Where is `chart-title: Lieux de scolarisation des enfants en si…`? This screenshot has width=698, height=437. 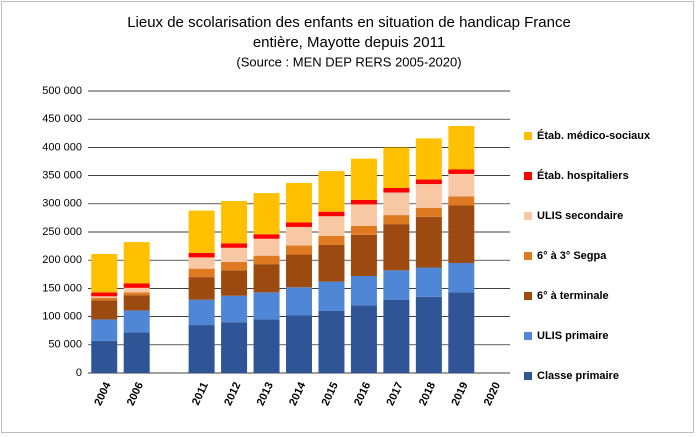 chart-title: Lieux de scolarisation des enfants en si… is located at coordinates (349, 22).